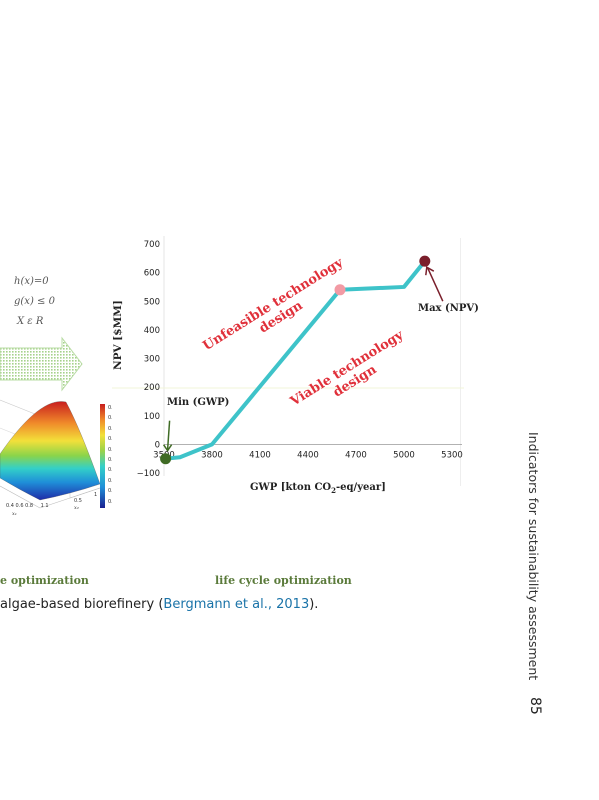  Describe the element at coordinates (535, 706) in the screenshot. I see `page-number: 85` at that location.